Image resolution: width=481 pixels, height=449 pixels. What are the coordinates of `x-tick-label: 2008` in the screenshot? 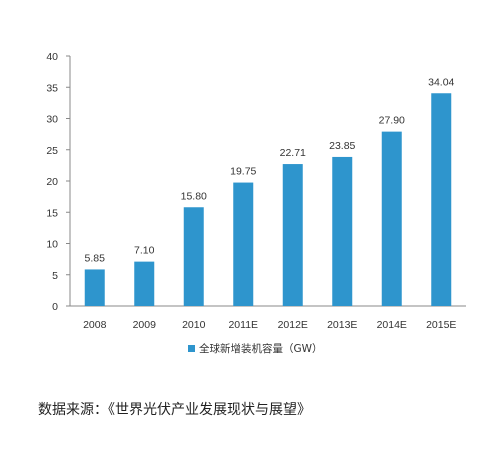 It's located at (95, 325).